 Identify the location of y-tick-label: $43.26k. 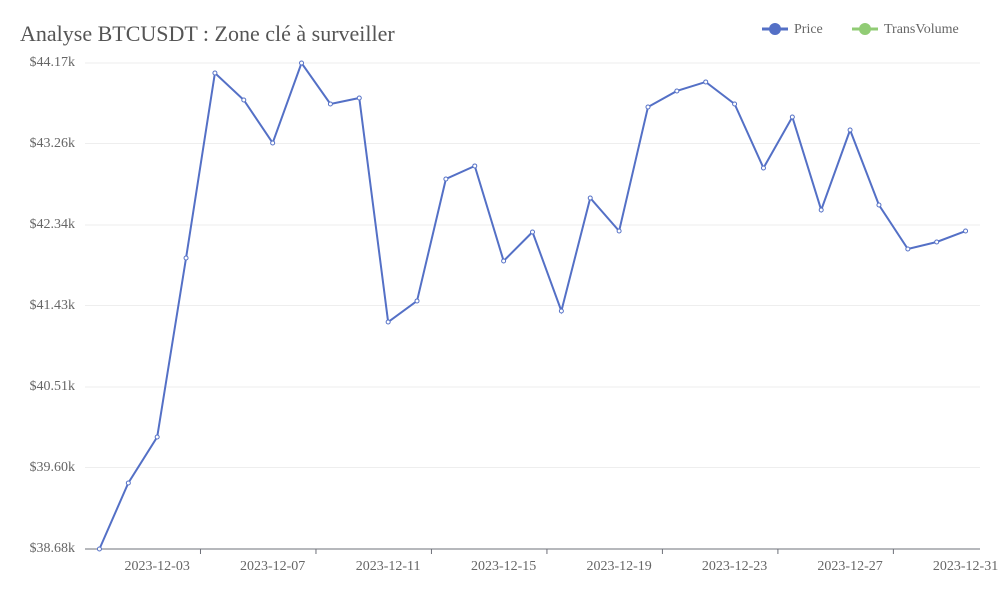
(53, 143).